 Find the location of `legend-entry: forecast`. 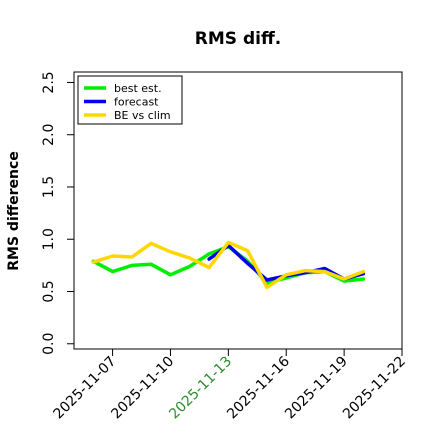

legend-entry: forecast is located at coordinates (136, 102).